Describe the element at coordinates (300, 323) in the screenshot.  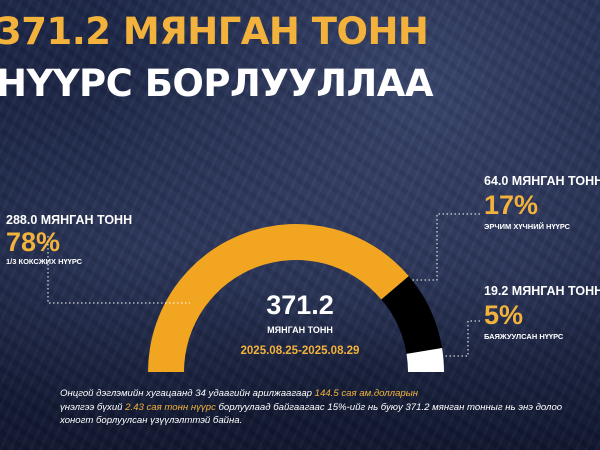
I see `gauge-center: 371.2 МЯНГАН ТОНН 2025.08.25-2025.08.29` at that location.